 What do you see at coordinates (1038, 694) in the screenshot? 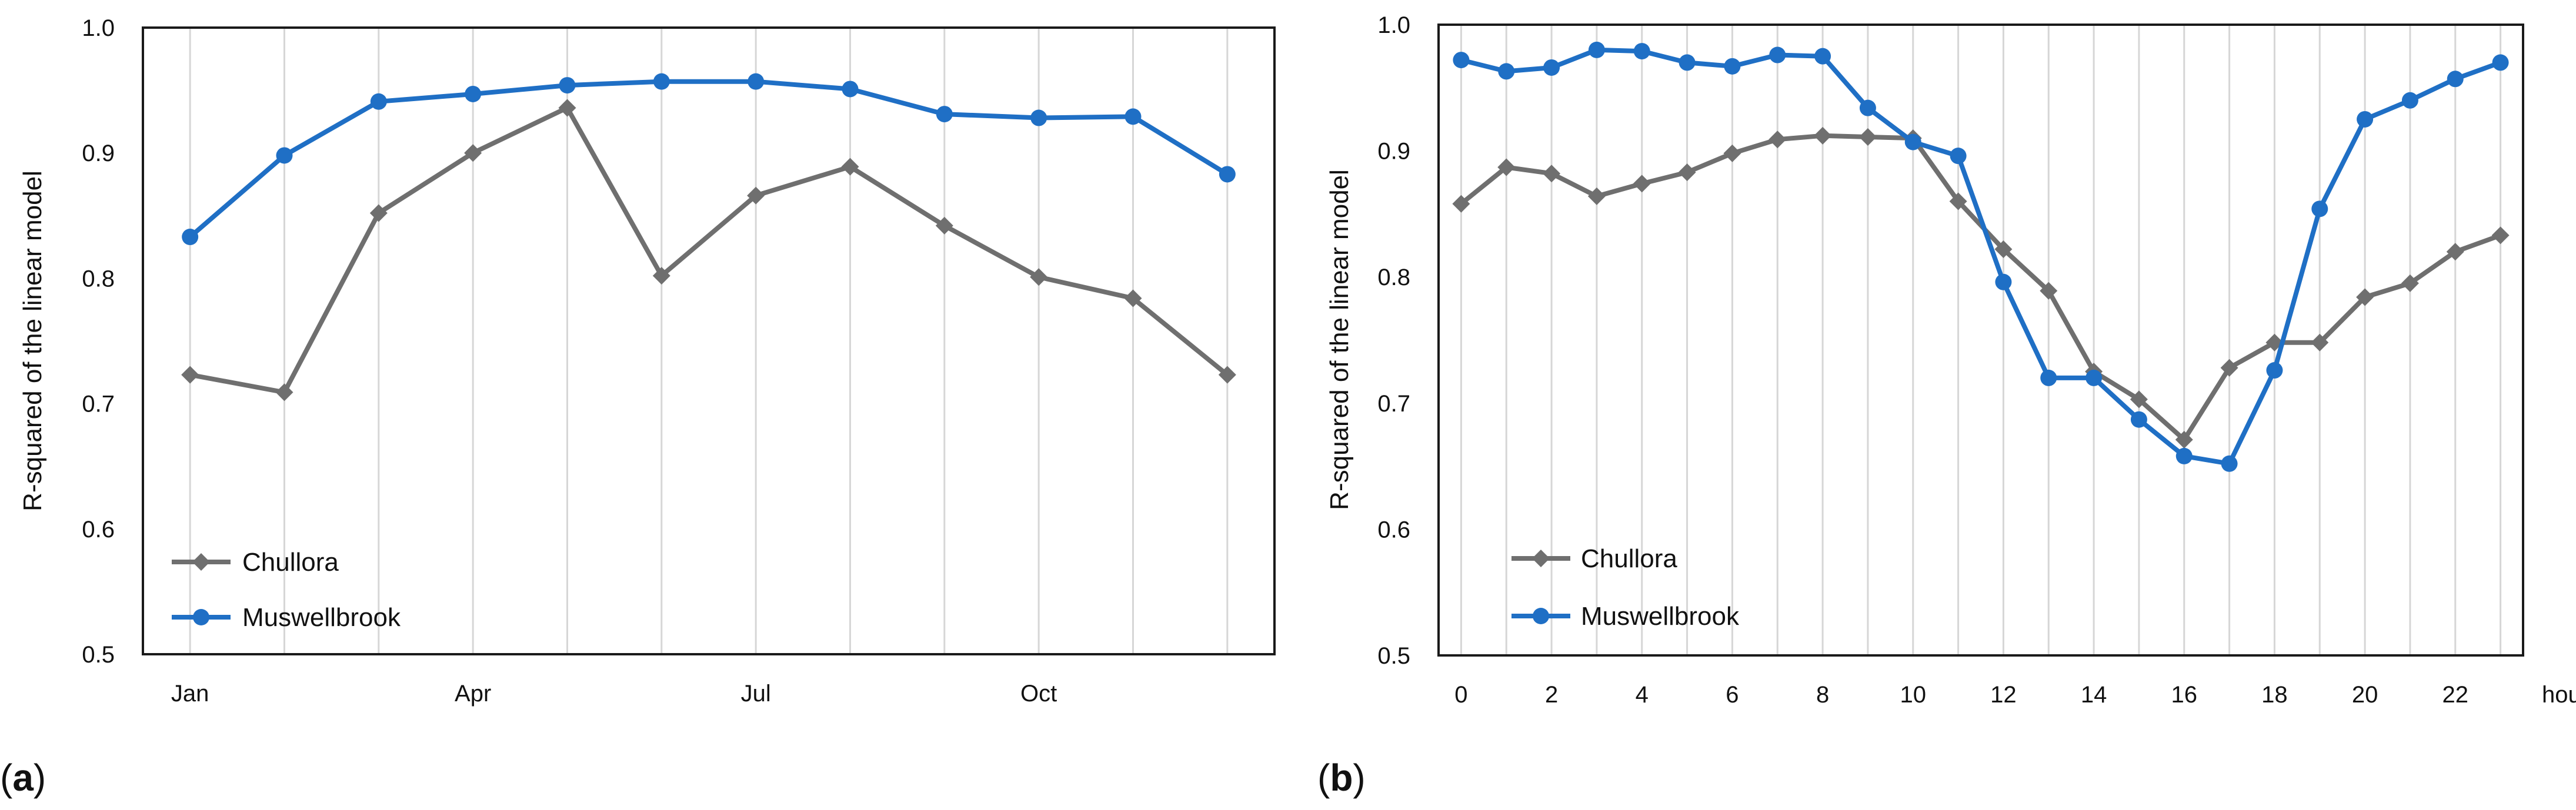
I see `x-tick-label: Oct` at bounding box center [1038, 694].